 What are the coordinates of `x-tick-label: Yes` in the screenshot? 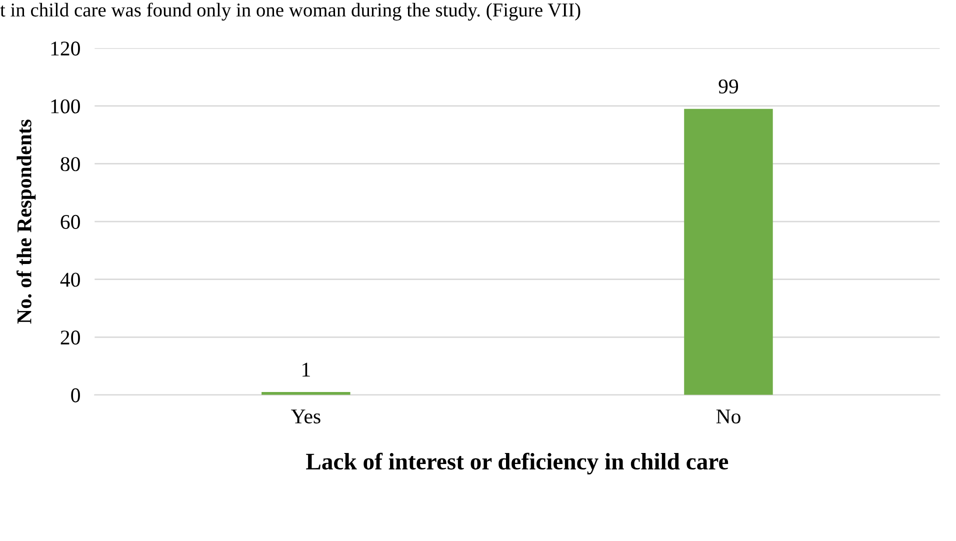 It's located at (305, 417).